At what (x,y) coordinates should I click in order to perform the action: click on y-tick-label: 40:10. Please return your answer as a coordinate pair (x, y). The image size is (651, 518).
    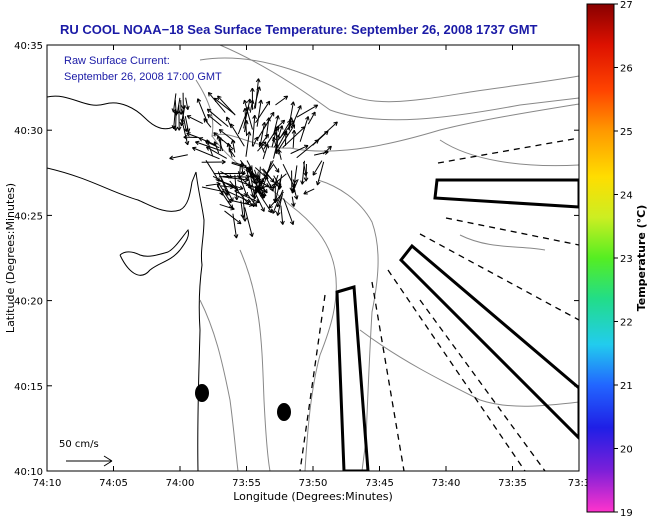
    Looking at the image, I should click on (28, 472).